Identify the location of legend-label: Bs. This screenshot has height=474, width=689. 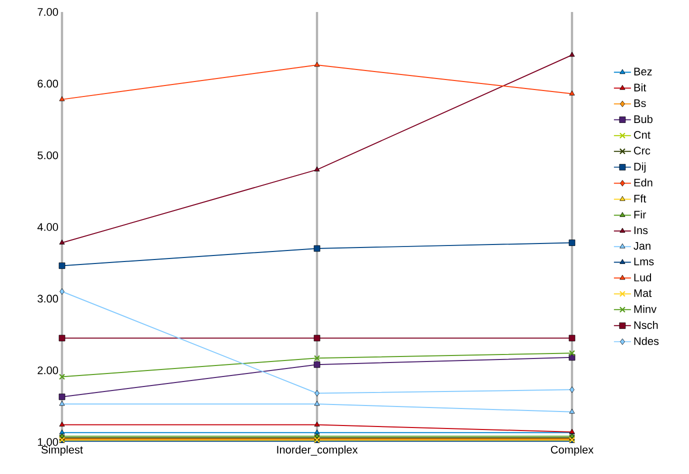
(640, 103).